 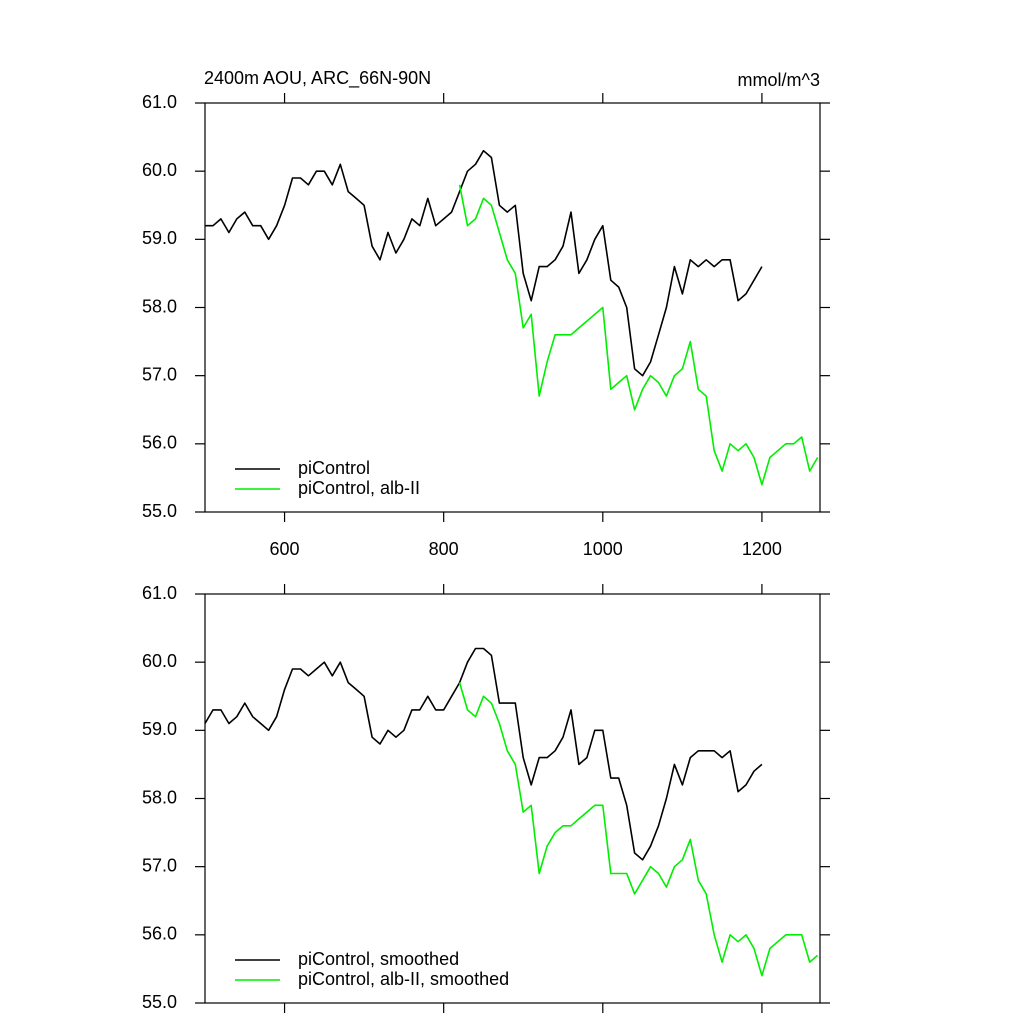 What do you see at coordinates (317, 78) in the screenshot?
I see `chart-title: 2400m AOU, ARC_66N-90N` at bounding box center [317, 78].